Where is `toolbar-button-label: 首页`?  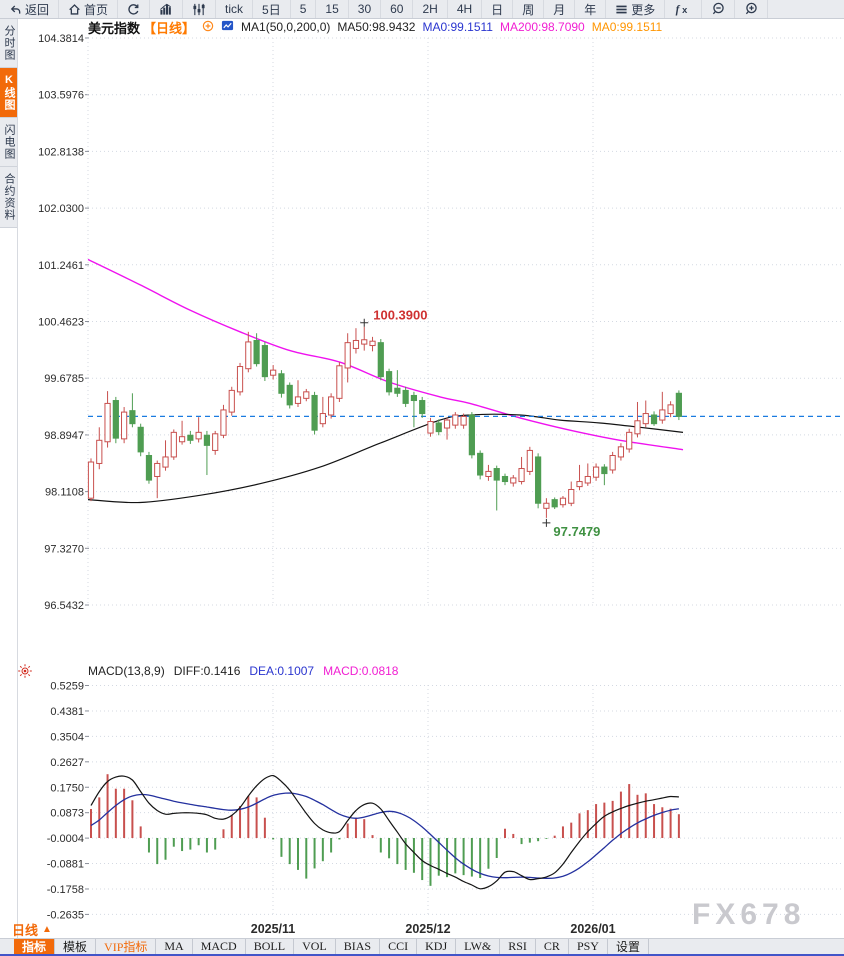
toolbar-button-label: 首页 is located at coordinates (96, 9).